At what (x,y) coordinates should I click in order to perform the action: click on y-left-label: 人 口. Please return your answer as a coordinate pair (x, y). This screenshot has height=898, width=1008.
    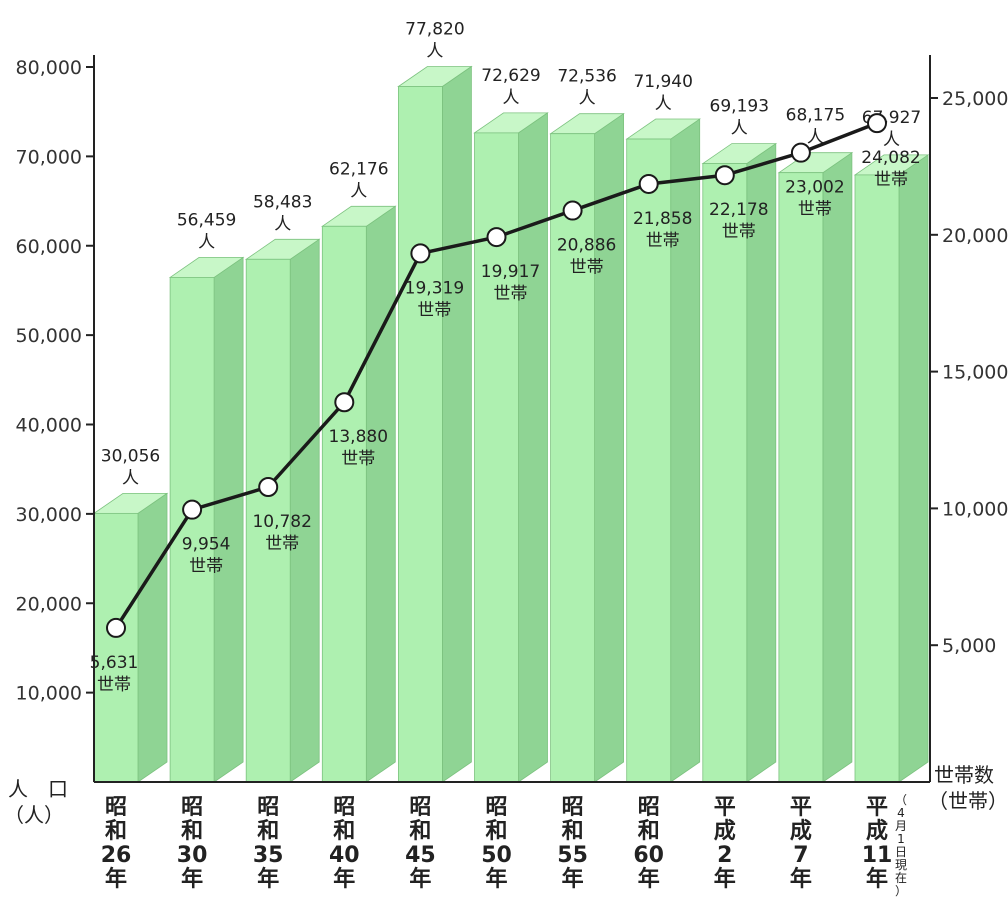
    Looking at the image, I should click on (38, 789).